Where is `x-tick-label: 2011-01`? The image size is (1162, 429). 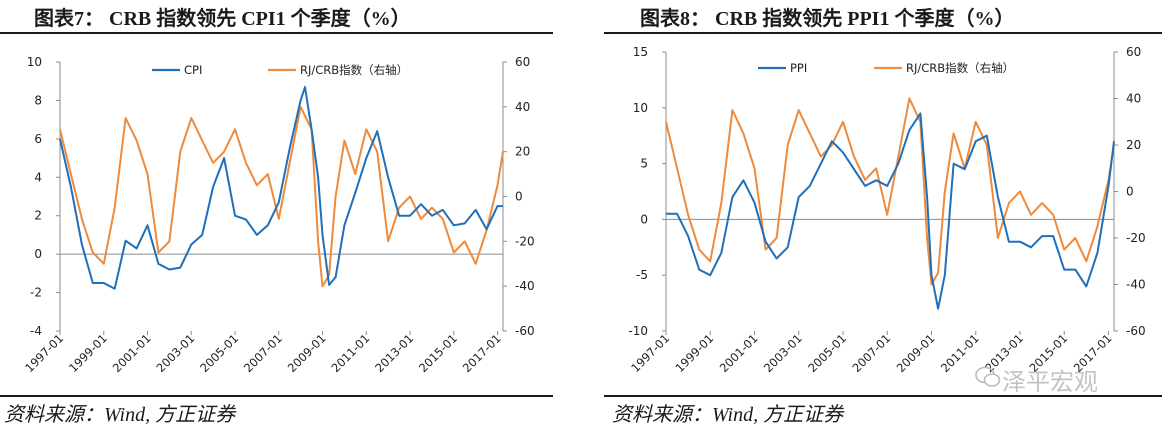 x-tick-label: 2011-01 is located at coordinates (351, 353).